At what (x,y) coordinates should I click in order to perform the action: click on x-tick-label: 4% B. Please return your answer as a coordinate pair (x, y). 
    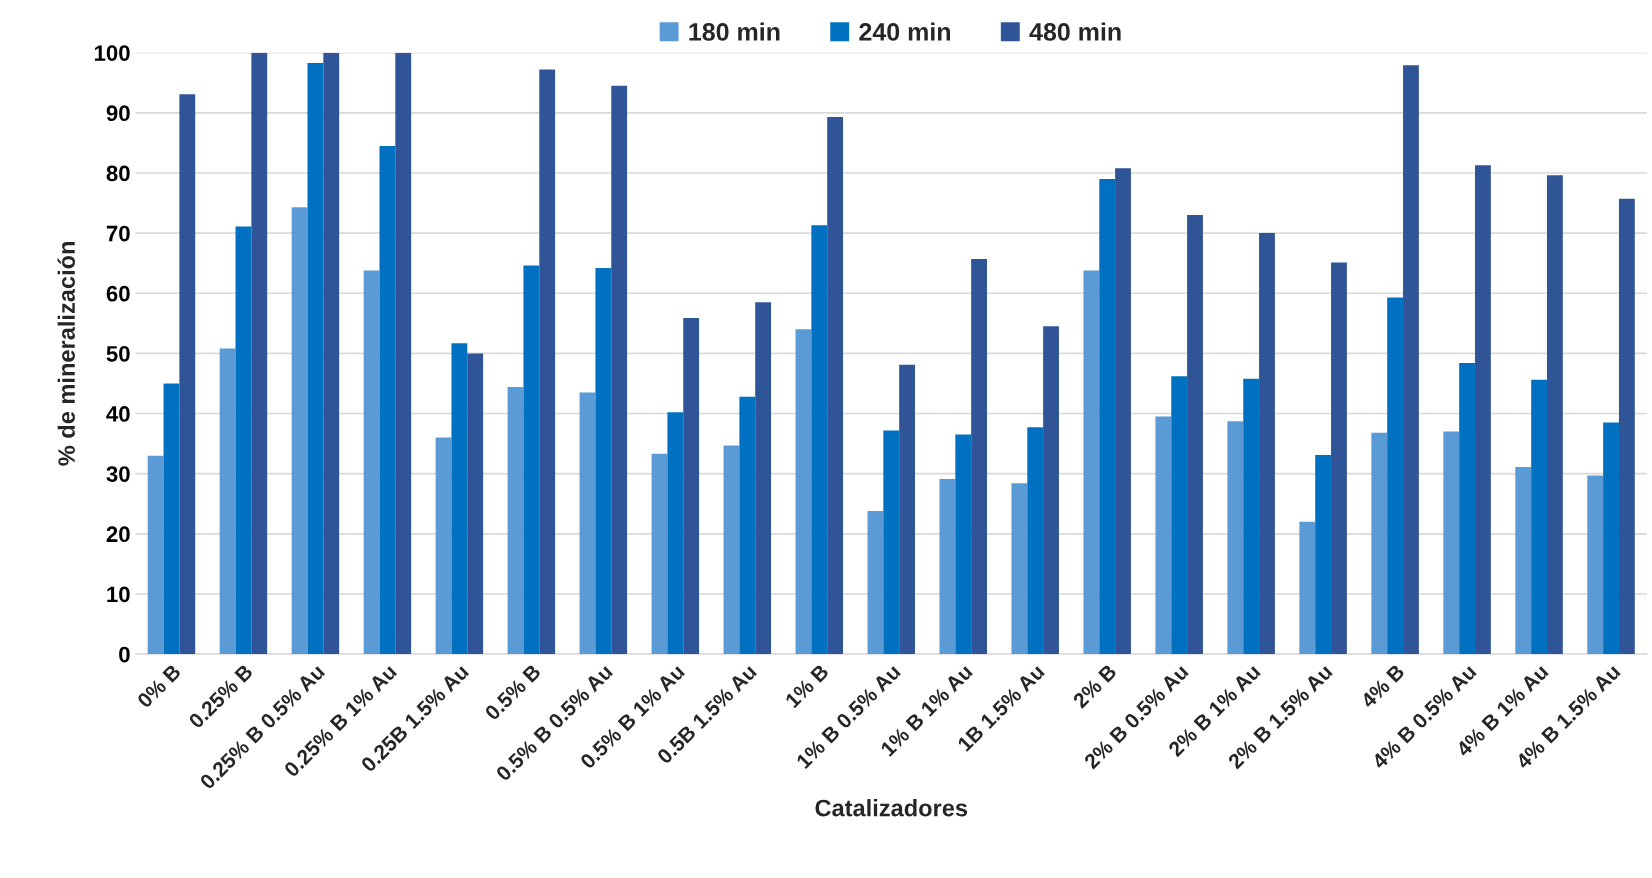
    Looking at the image, I should click on (1382, 686).